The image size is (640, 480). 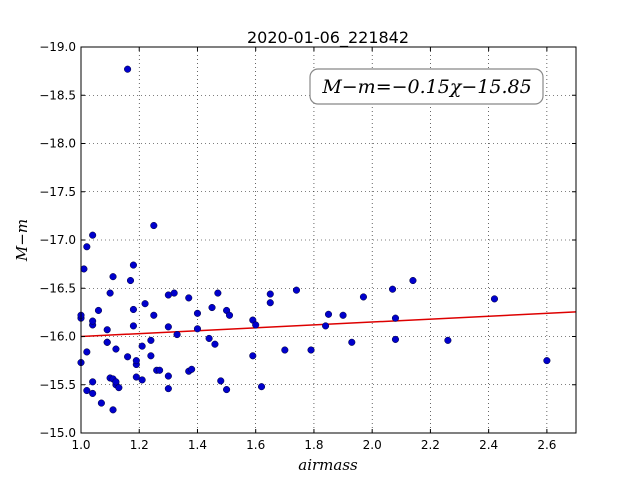 I want to click on y-tick-label: −19.0, so click(x=57, y=47).